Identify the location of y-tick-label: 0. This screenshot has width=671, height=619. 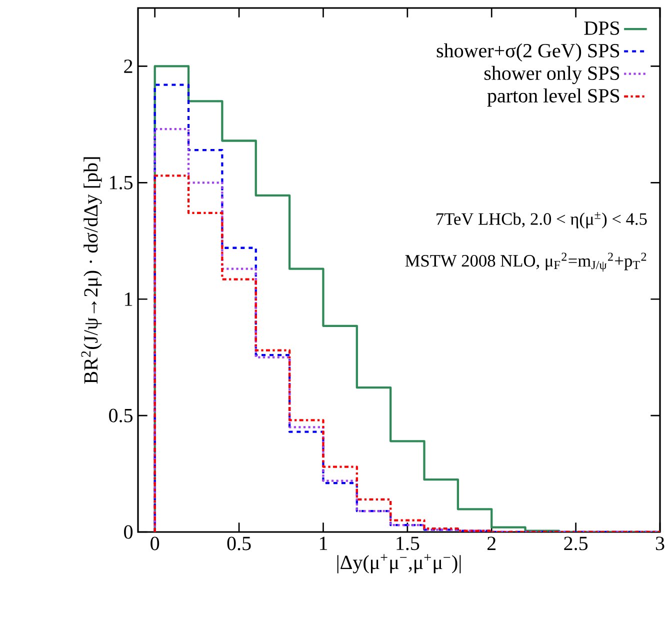
(128, 532).